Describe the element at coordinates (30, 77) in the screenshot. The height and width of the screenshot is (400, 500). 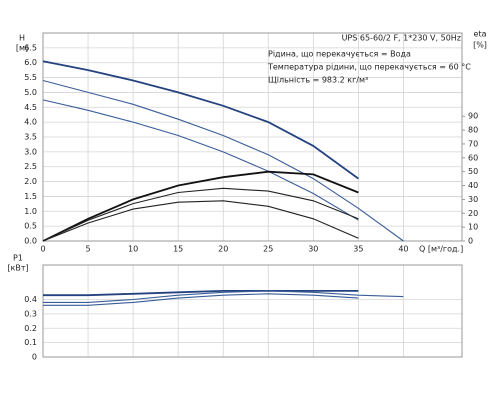
I see `y-tick-label: 5.5` at that location.